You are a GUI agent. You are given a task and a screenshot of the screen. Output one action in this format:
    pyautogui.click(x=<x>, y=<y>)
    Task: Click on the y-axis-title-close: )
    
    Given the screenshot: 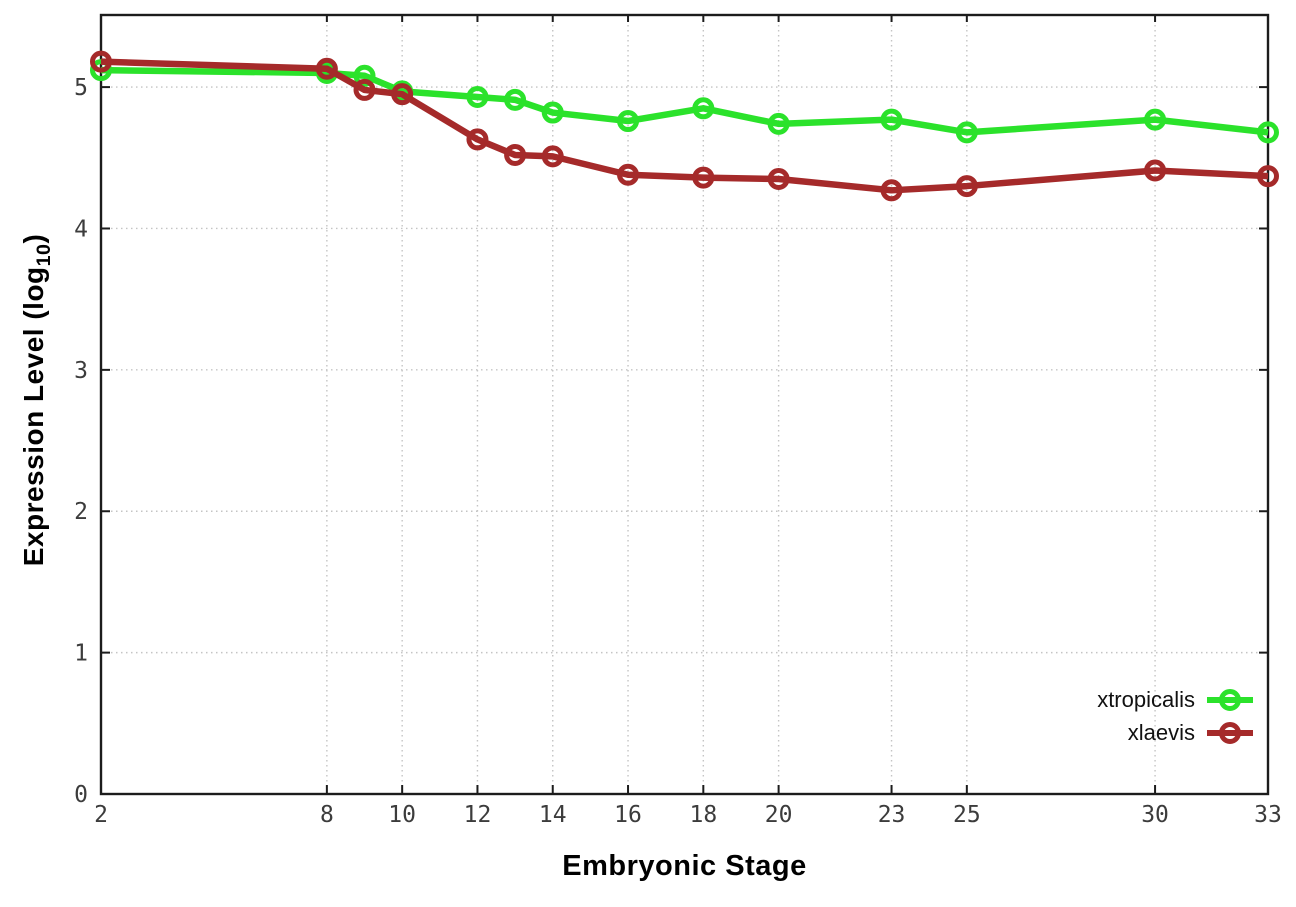 What is the action you would take?
    pyautogui.click(x=34, y=238)
    